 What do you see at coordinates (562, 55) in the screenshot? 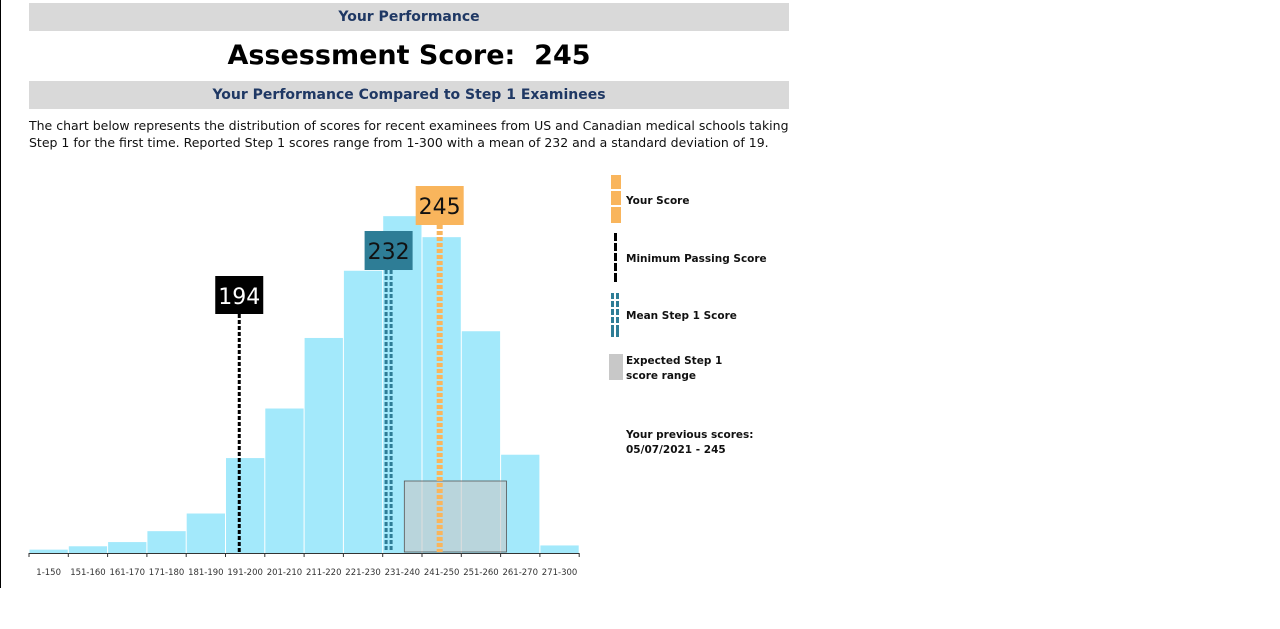
I see `assessment-score-value: 245` at bounding box center [562, 55].